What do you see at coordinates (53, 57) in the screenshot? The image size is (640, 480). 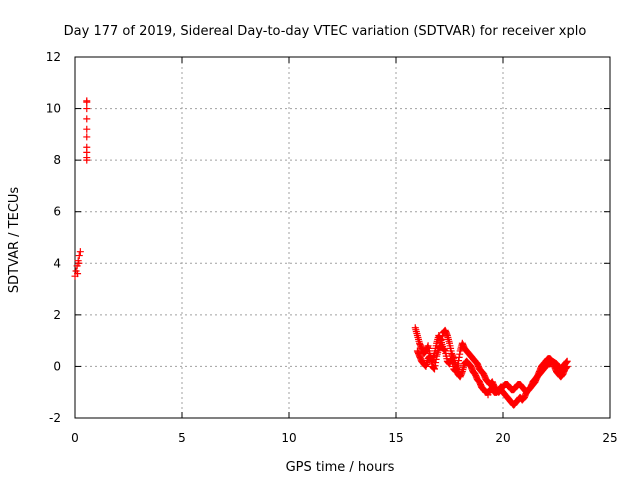 I see `y-tick-label: 12` at bounding box center [53, 57].